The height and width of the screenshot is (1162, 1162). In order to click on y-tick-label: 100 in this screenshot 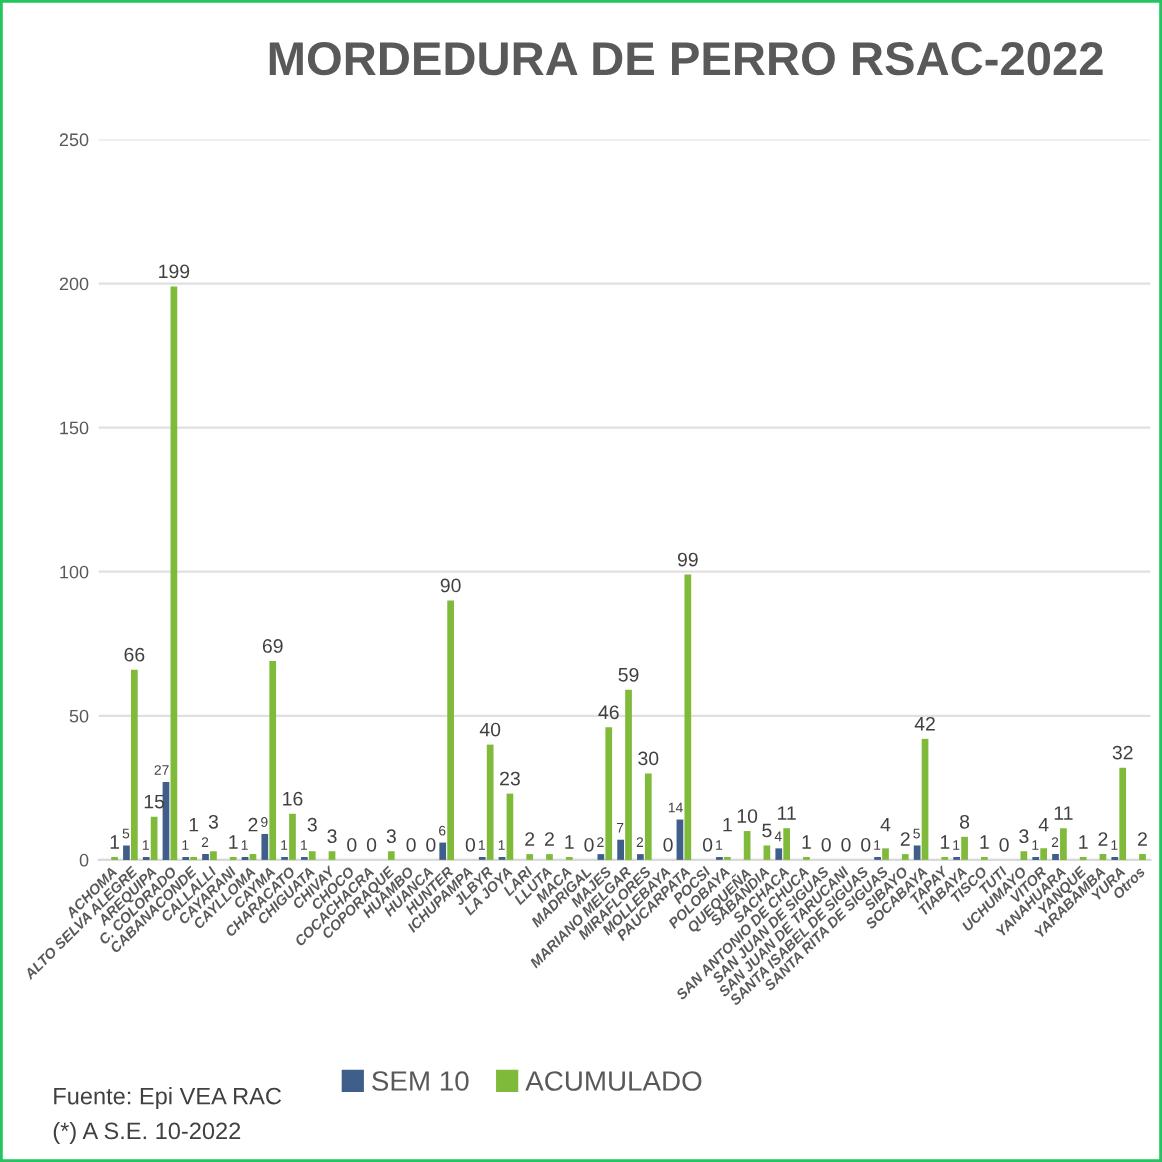, I will do `click(74, 572)`.